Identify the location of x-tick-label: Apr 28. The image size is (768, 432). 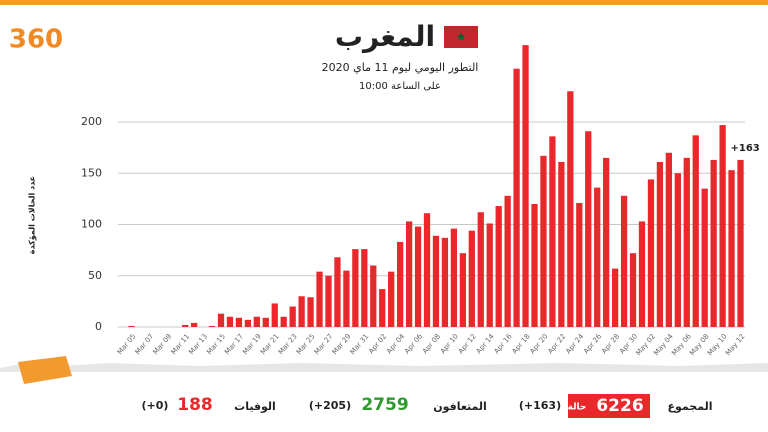
(610, 343).